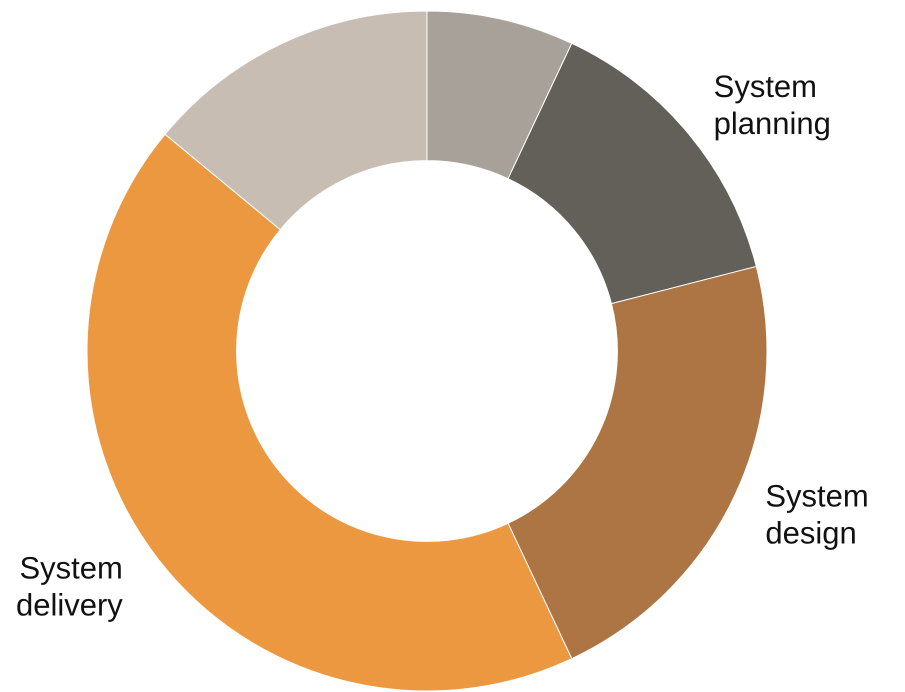  Describe the element at coordinates (772, 105) in the screenshot. I see `slice-label: System planning` at that location.